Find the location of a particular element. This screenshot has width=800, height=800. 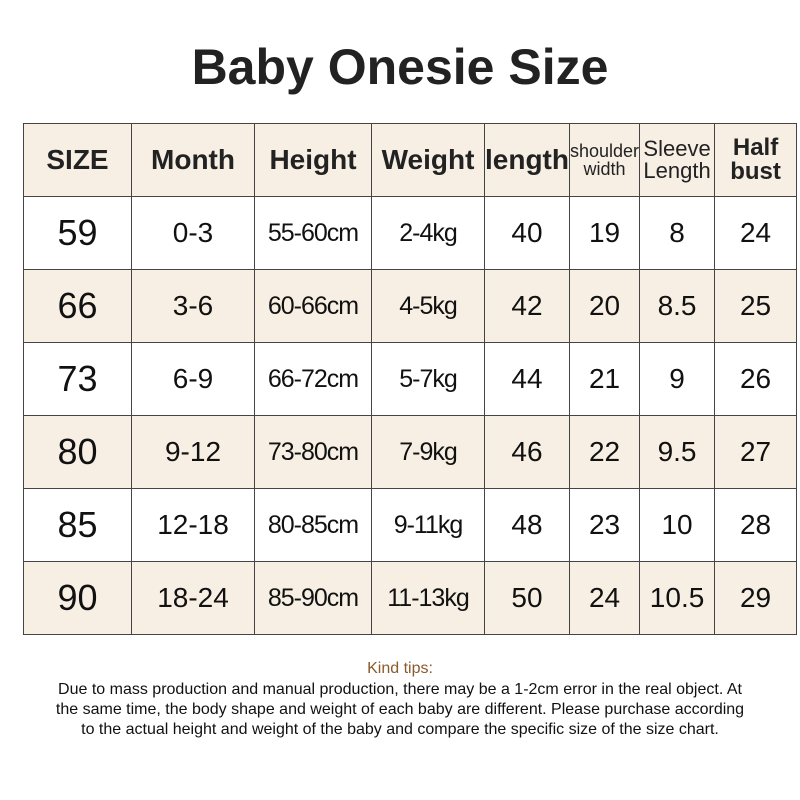

table-row: 80 9-12 73-80cm 7-9kg 46 22 9.5 27 is located at coordinates (410, 452).